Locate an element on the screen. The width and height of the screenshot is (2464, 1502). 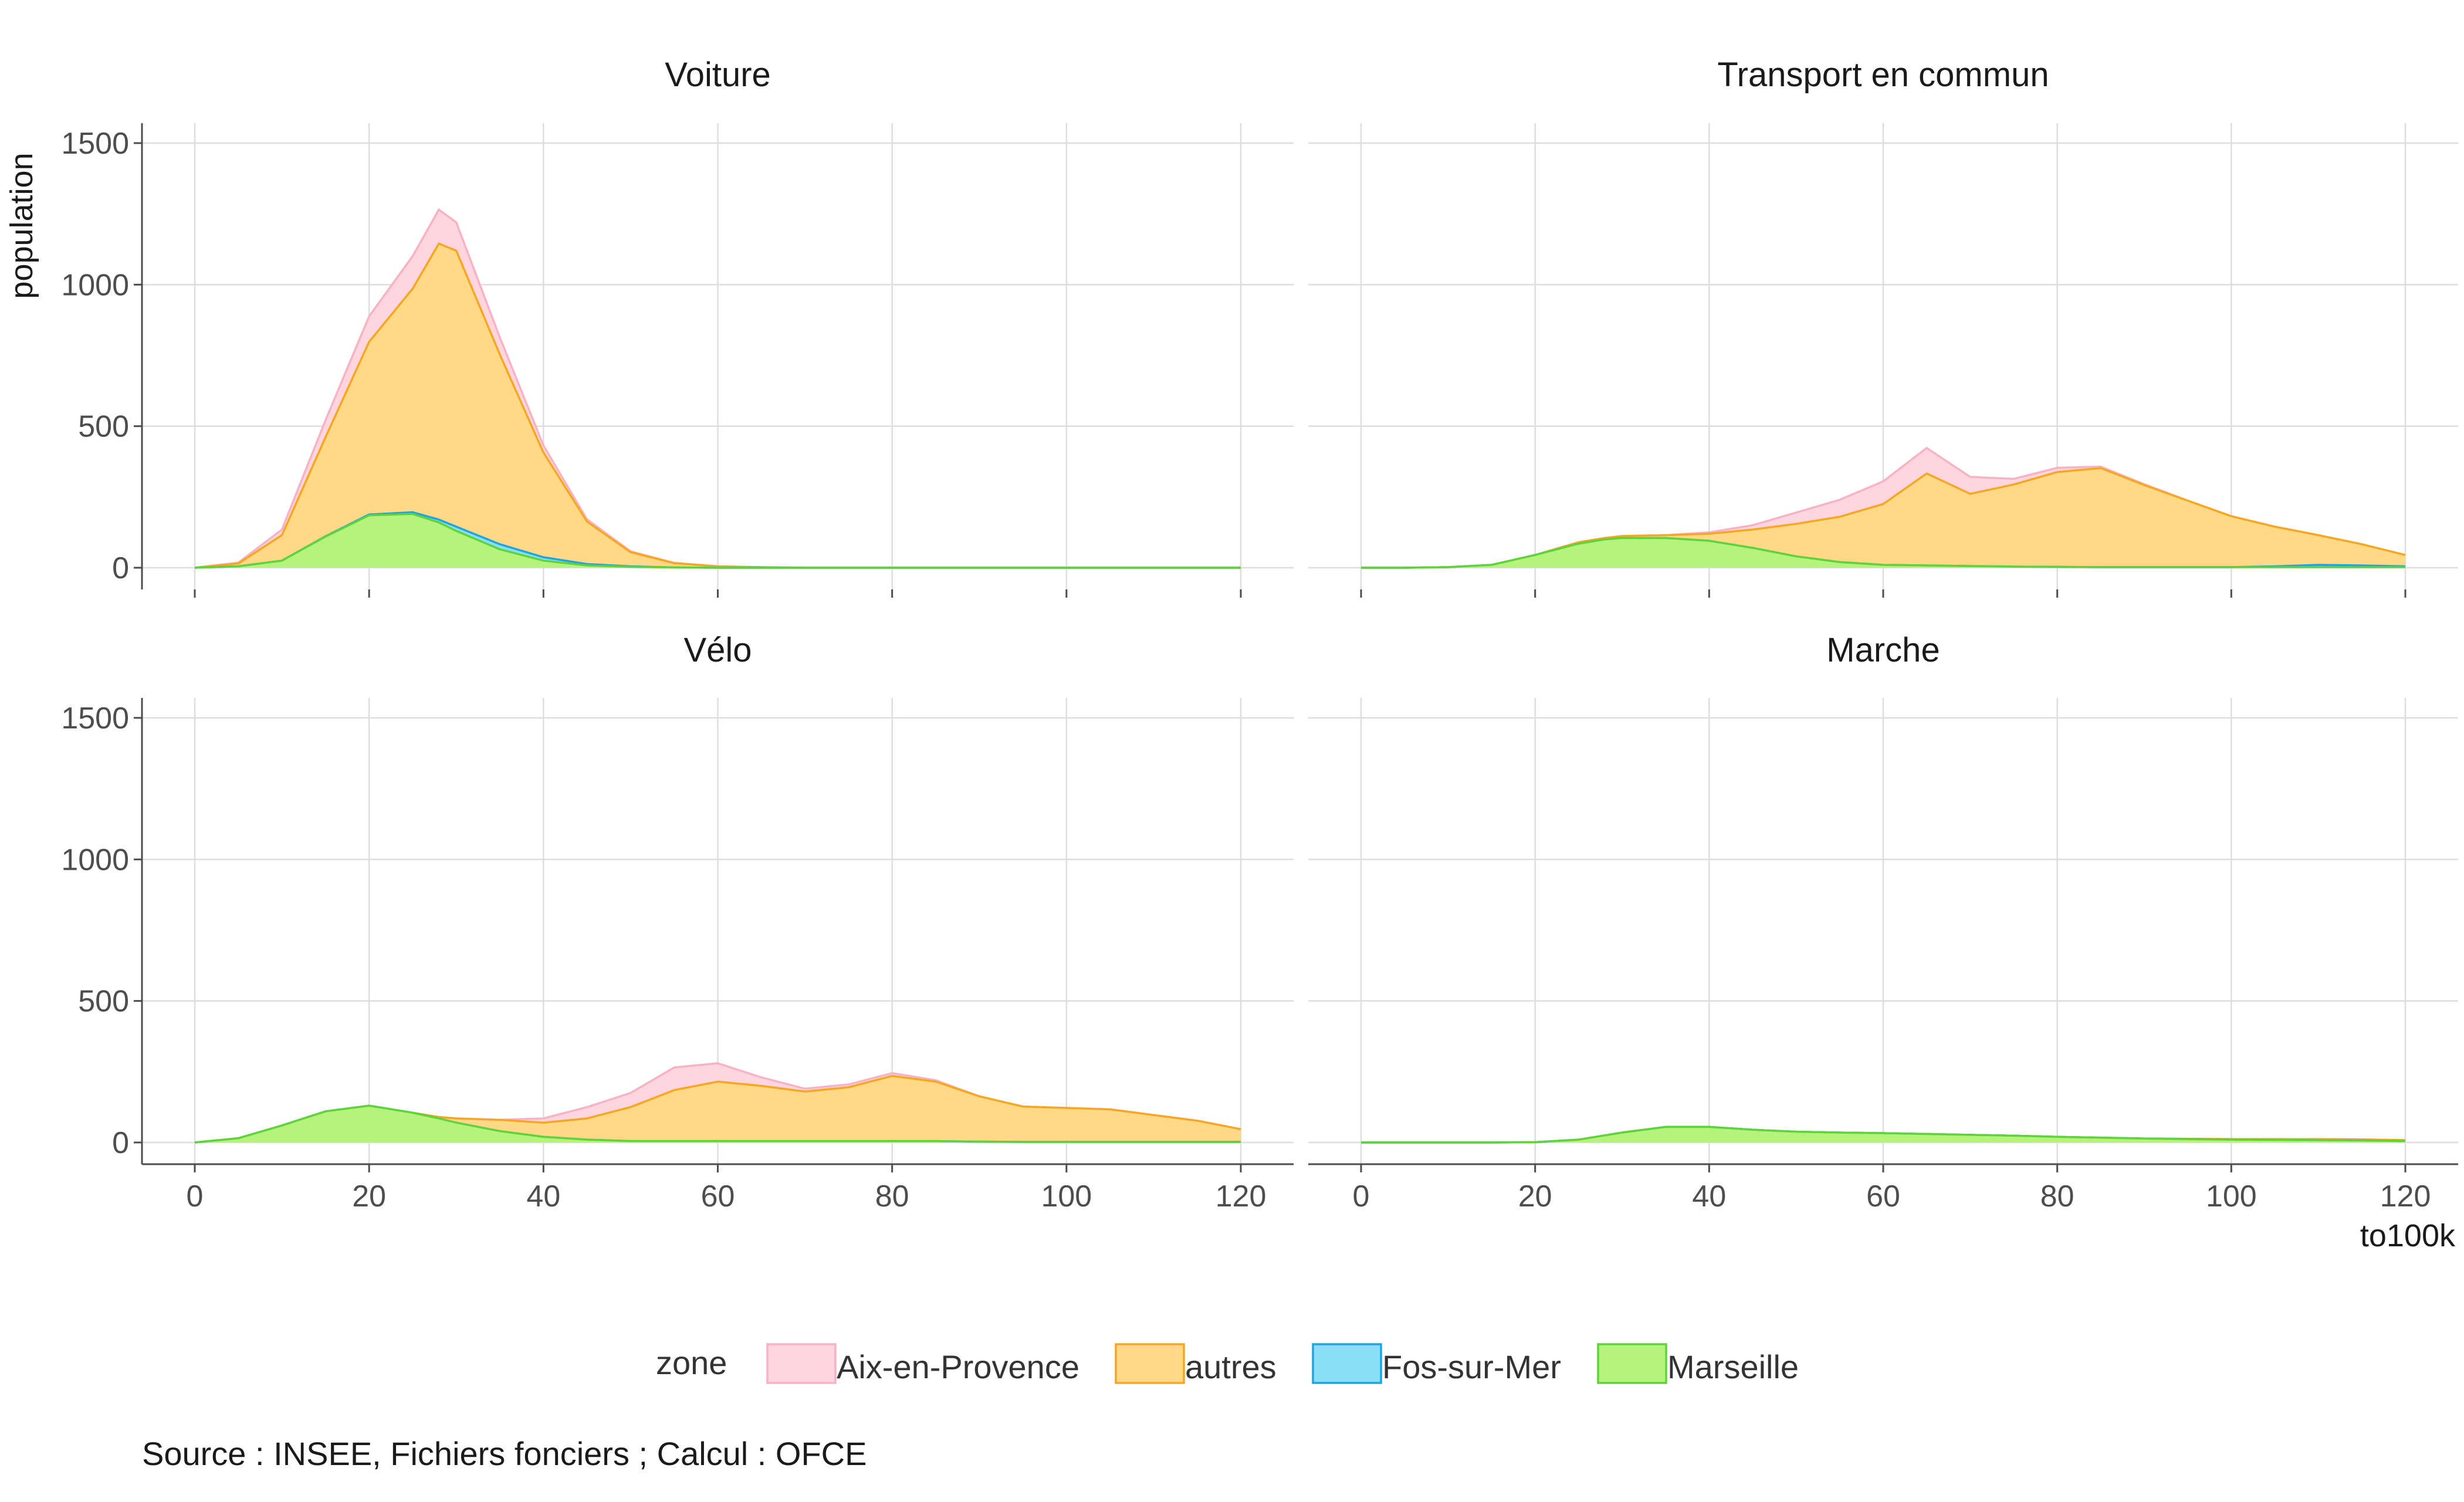
panel-title: Transport en commun is located at coordinates (1883, 75).